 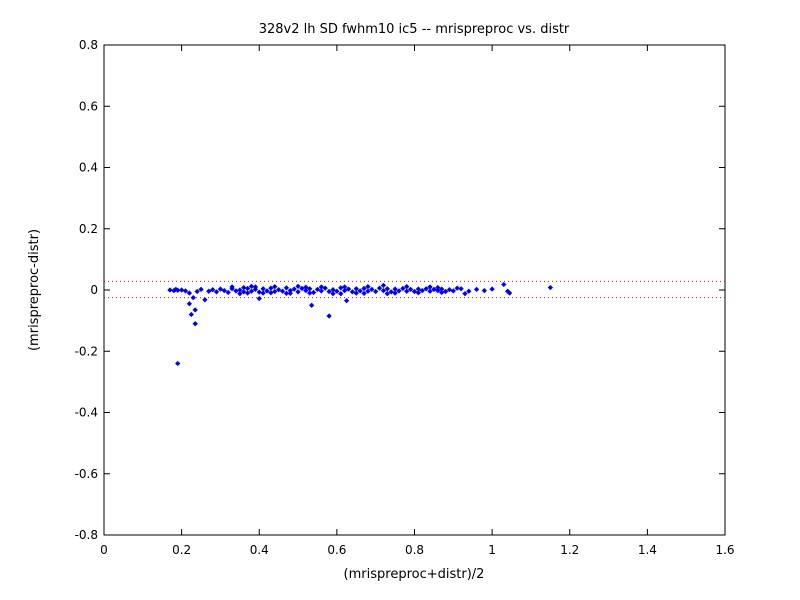 I want to click on x-tick-label: 1, so click(x=492, y=550).